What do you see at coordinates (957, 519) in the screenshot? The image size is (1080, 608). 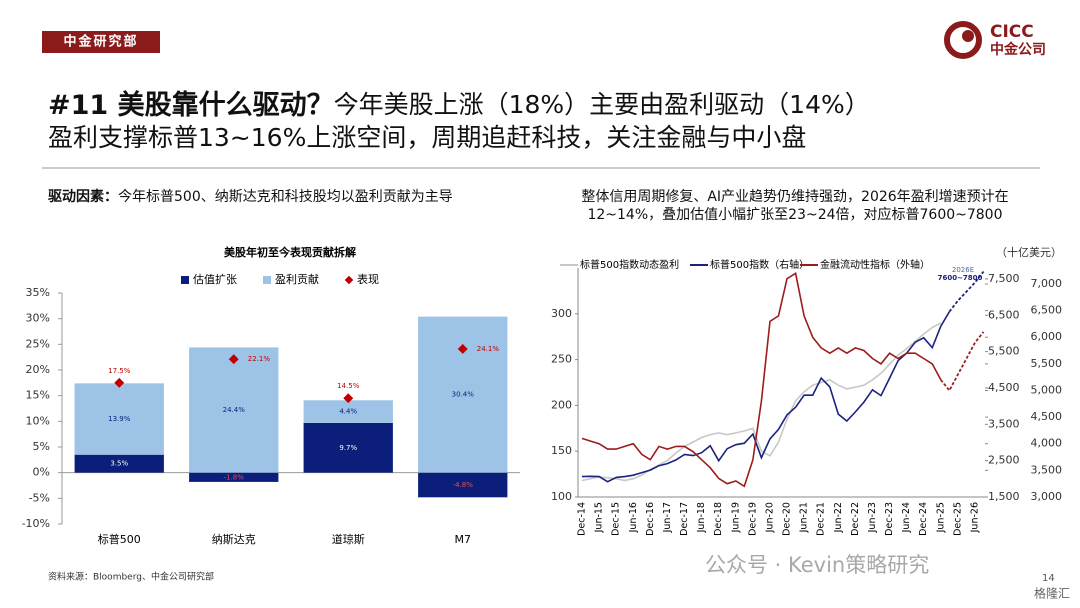 I see `x-tick-label: Dec-25` at bounding box center [957, 519].